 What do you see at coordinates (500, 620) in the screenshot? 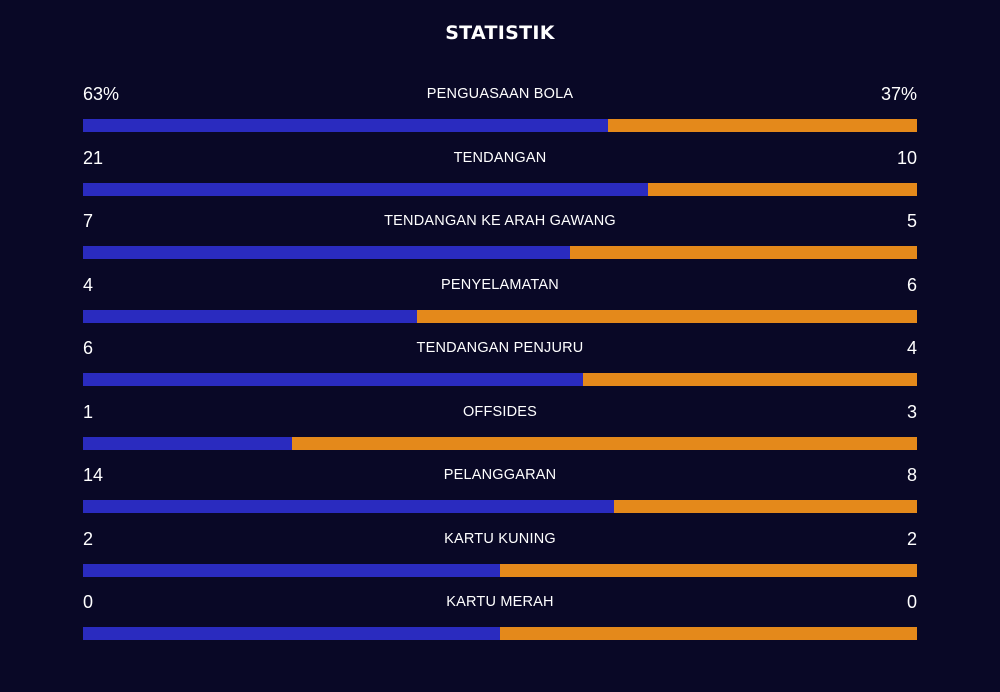
I see `stat-row-red-cards: 0 KARTU MERAH 0` at bounding box center [500, 620].